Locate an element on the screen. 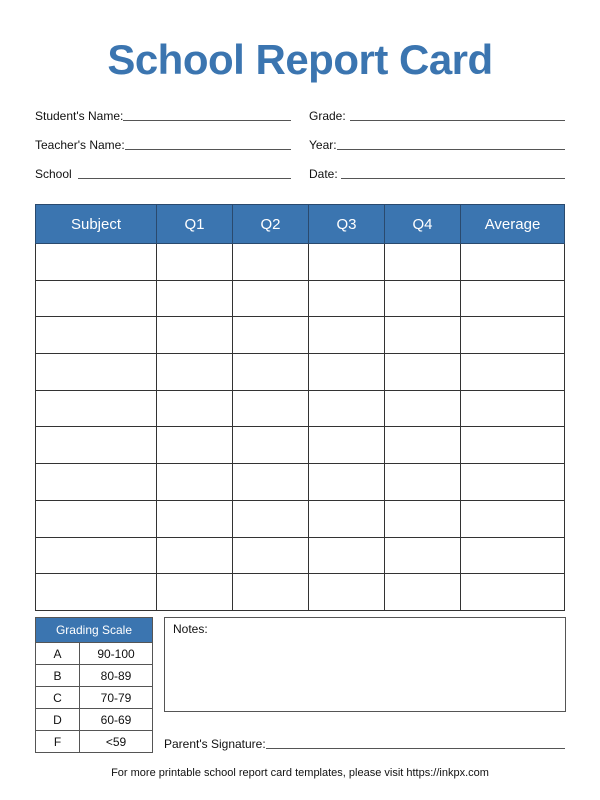 This screenshot has height=800, width=600. page-title: School Report Card is located at coordinates (300, 59).